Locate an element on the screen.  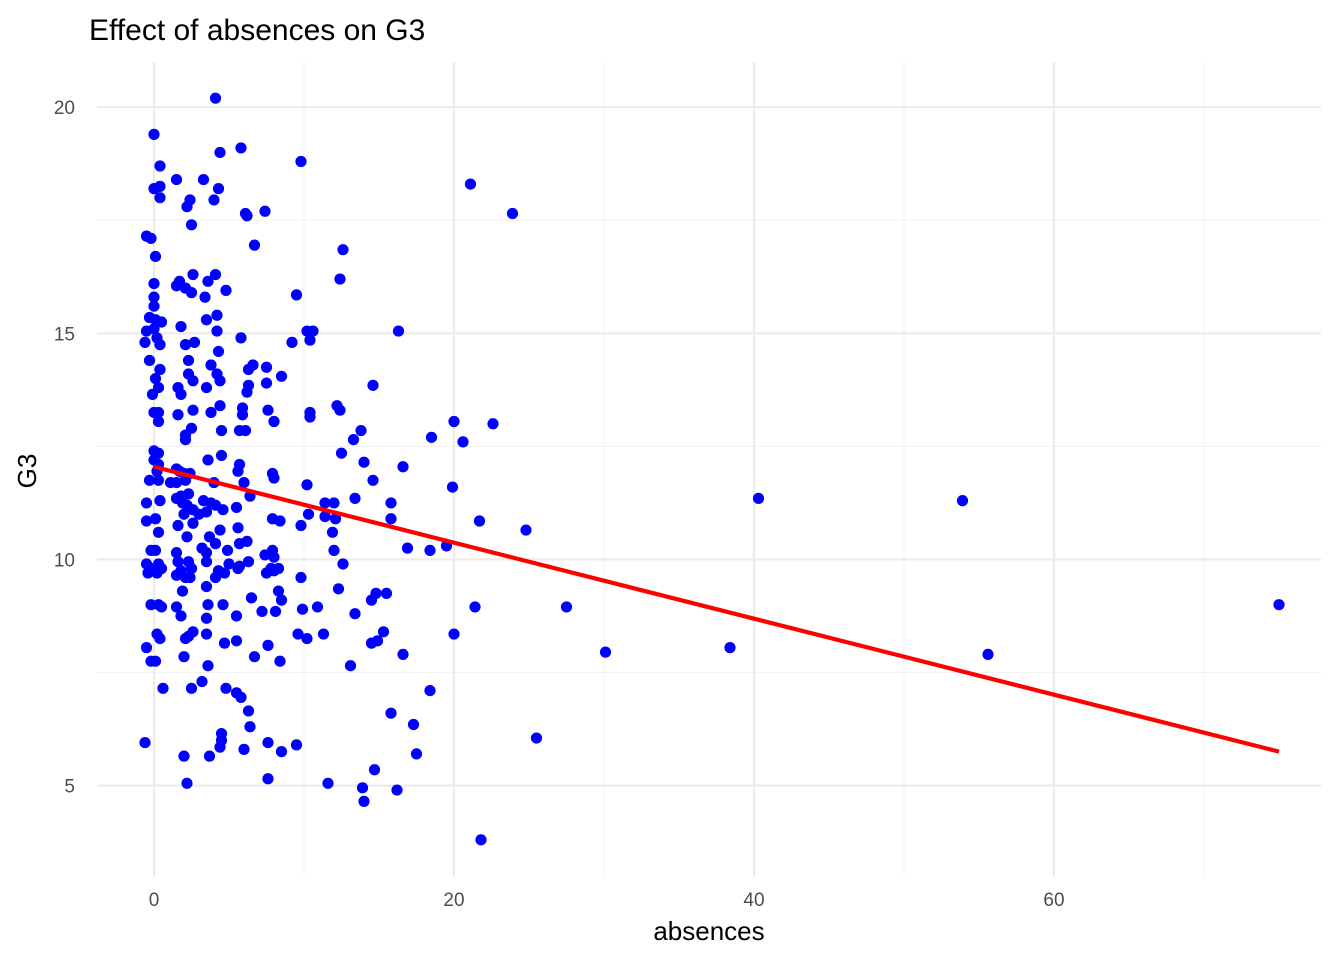
x-axis-title: absences is located at coordinates (708, 931).